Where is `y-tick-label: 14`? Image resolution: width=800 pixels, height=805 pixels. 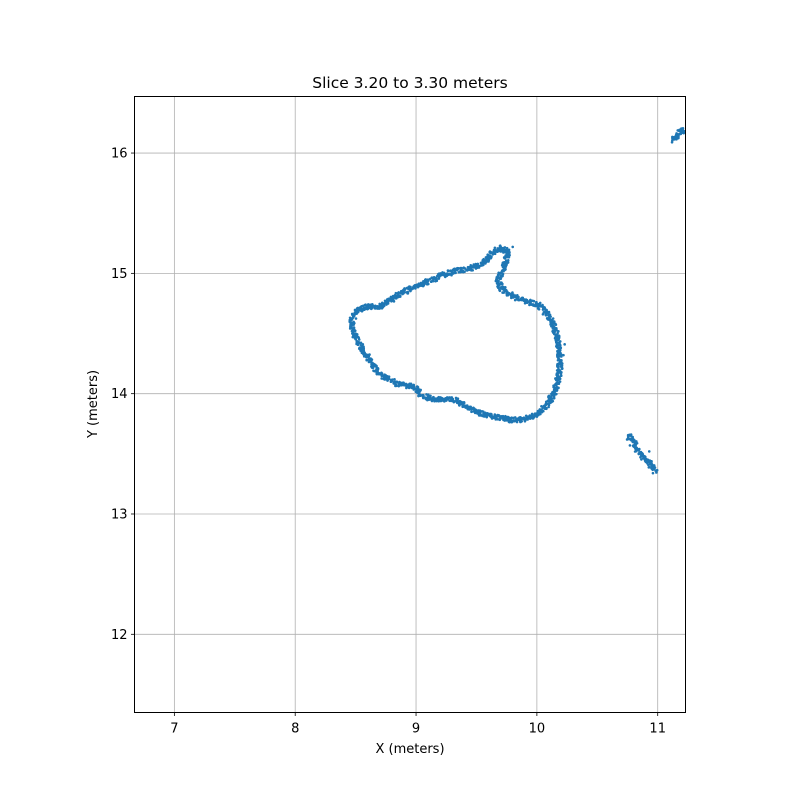
y-tick-label: 14 is located at coordinates (119, 394).